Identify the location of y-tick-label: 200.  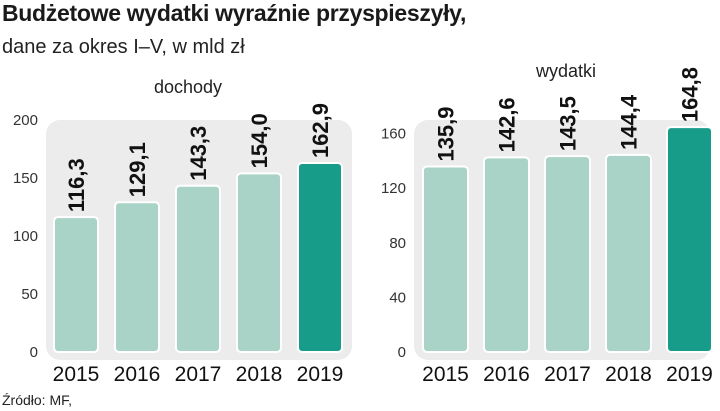
(25, 120).